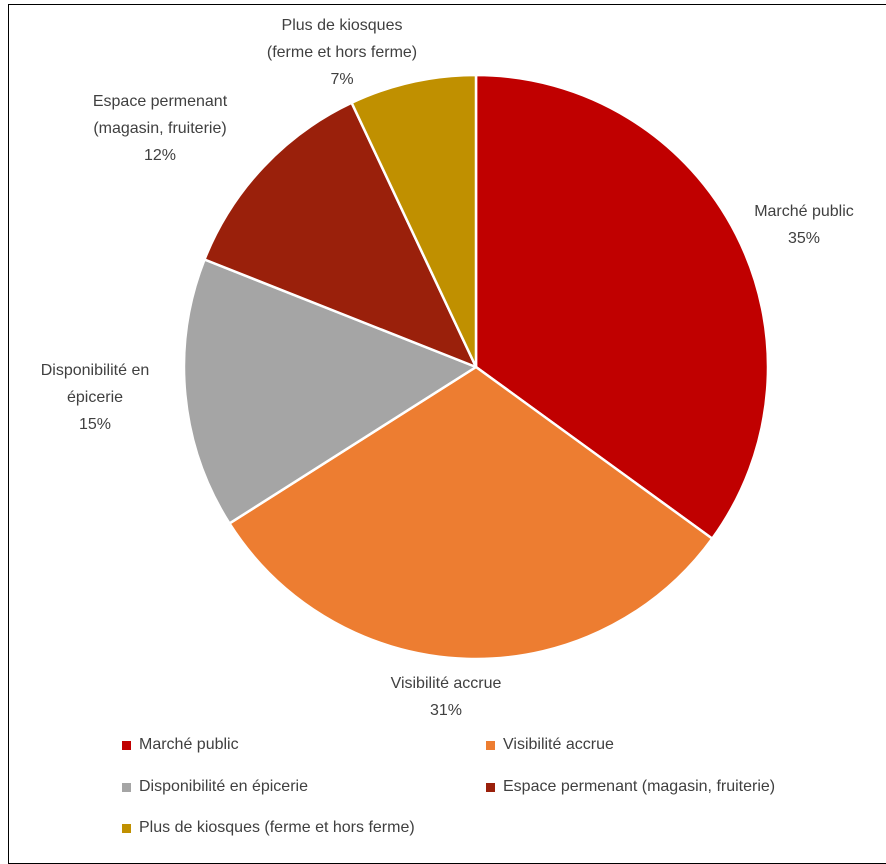  What do you see at coordinates (160, 128) in the screenshot?
I see `data-label-espace-permenant-magasin-fruiterie: Espace permenant (magasin, fruiterie) 12%` at bounding box center [160, 128].